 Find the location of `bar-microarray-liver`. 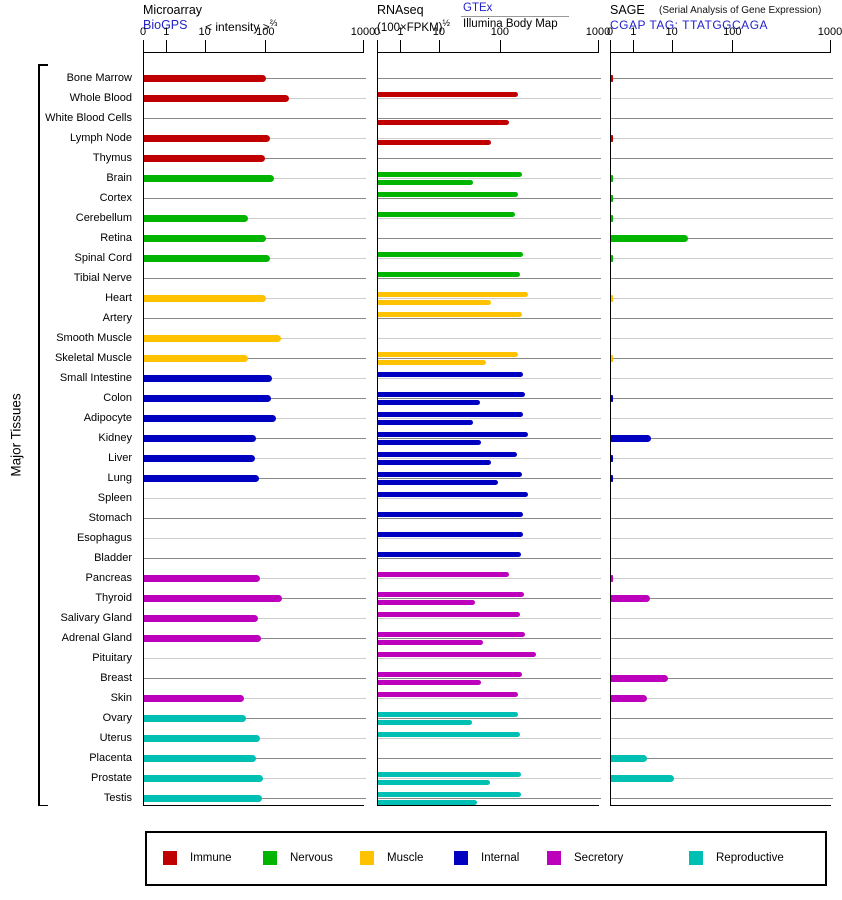

bar-microarray-liver is located at coordinates (200, 458).